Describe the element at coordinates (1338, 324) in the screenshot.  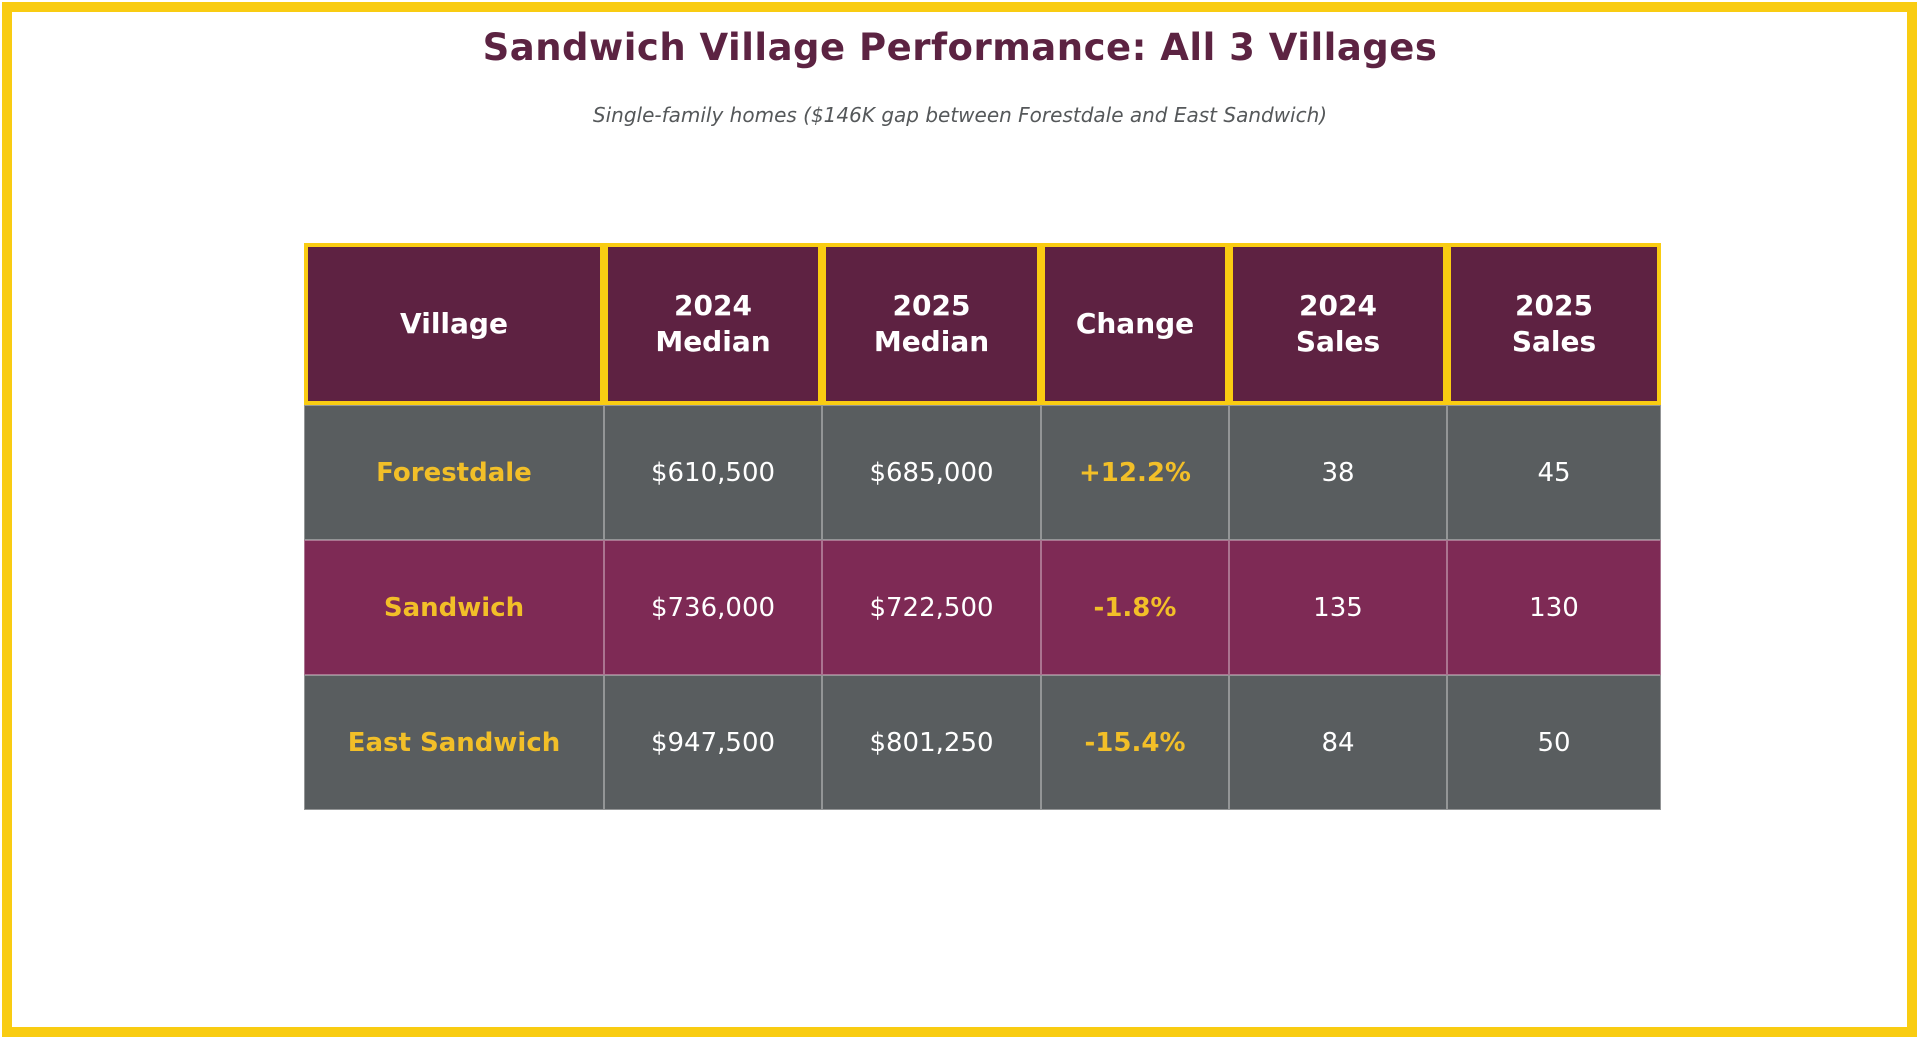
I see `header-cell-2024-sales: 2024 Sales` at that location.